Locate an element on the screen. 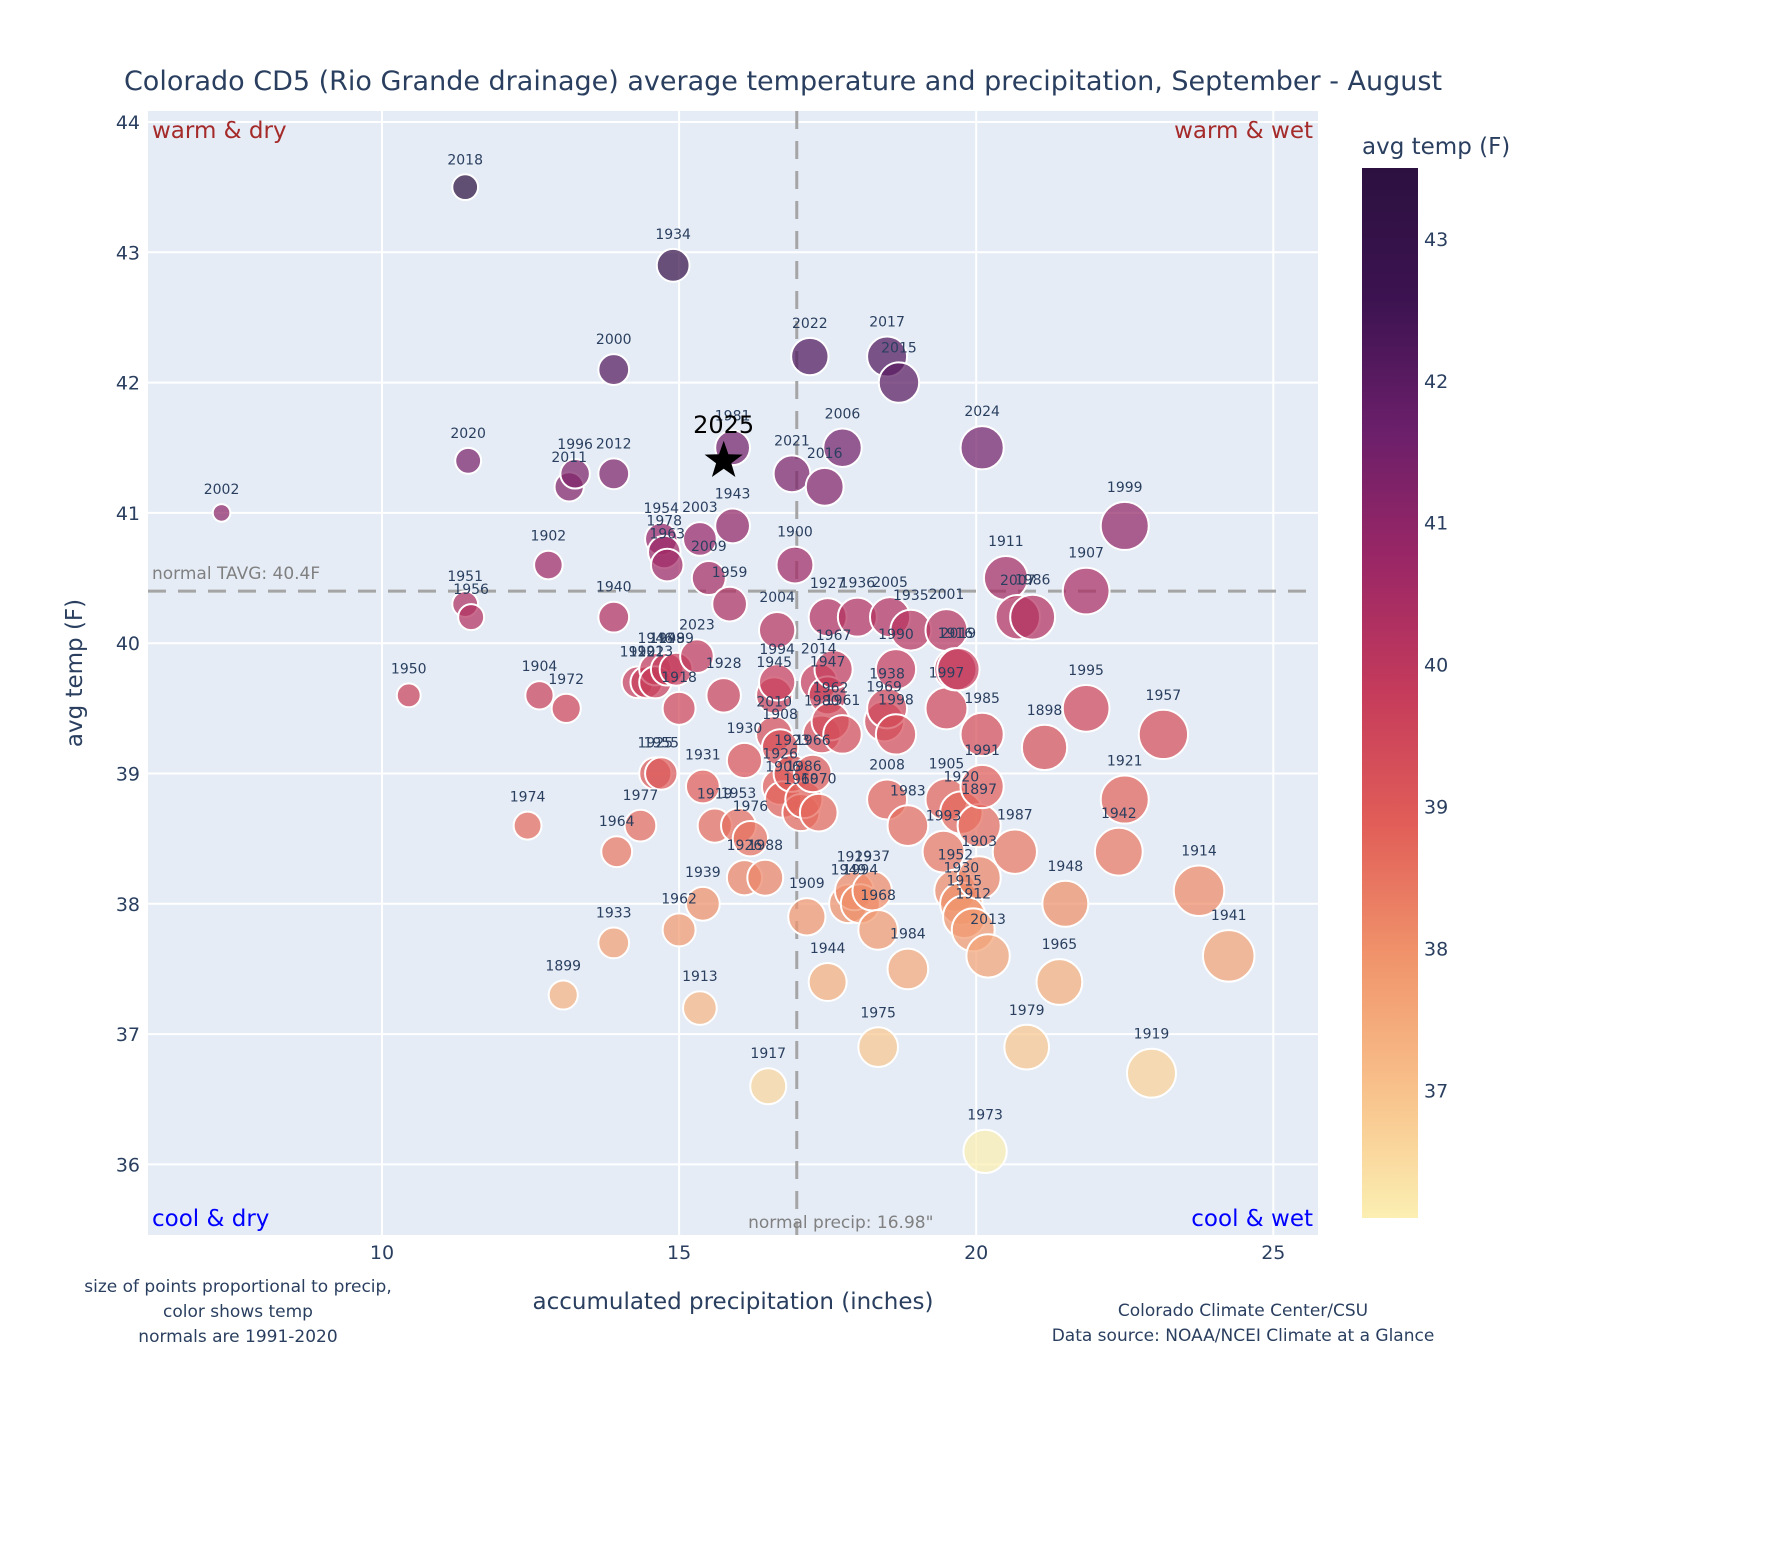 The image size is (1772, 1564). data-label: 1923 is located at coordinates (792, 741).